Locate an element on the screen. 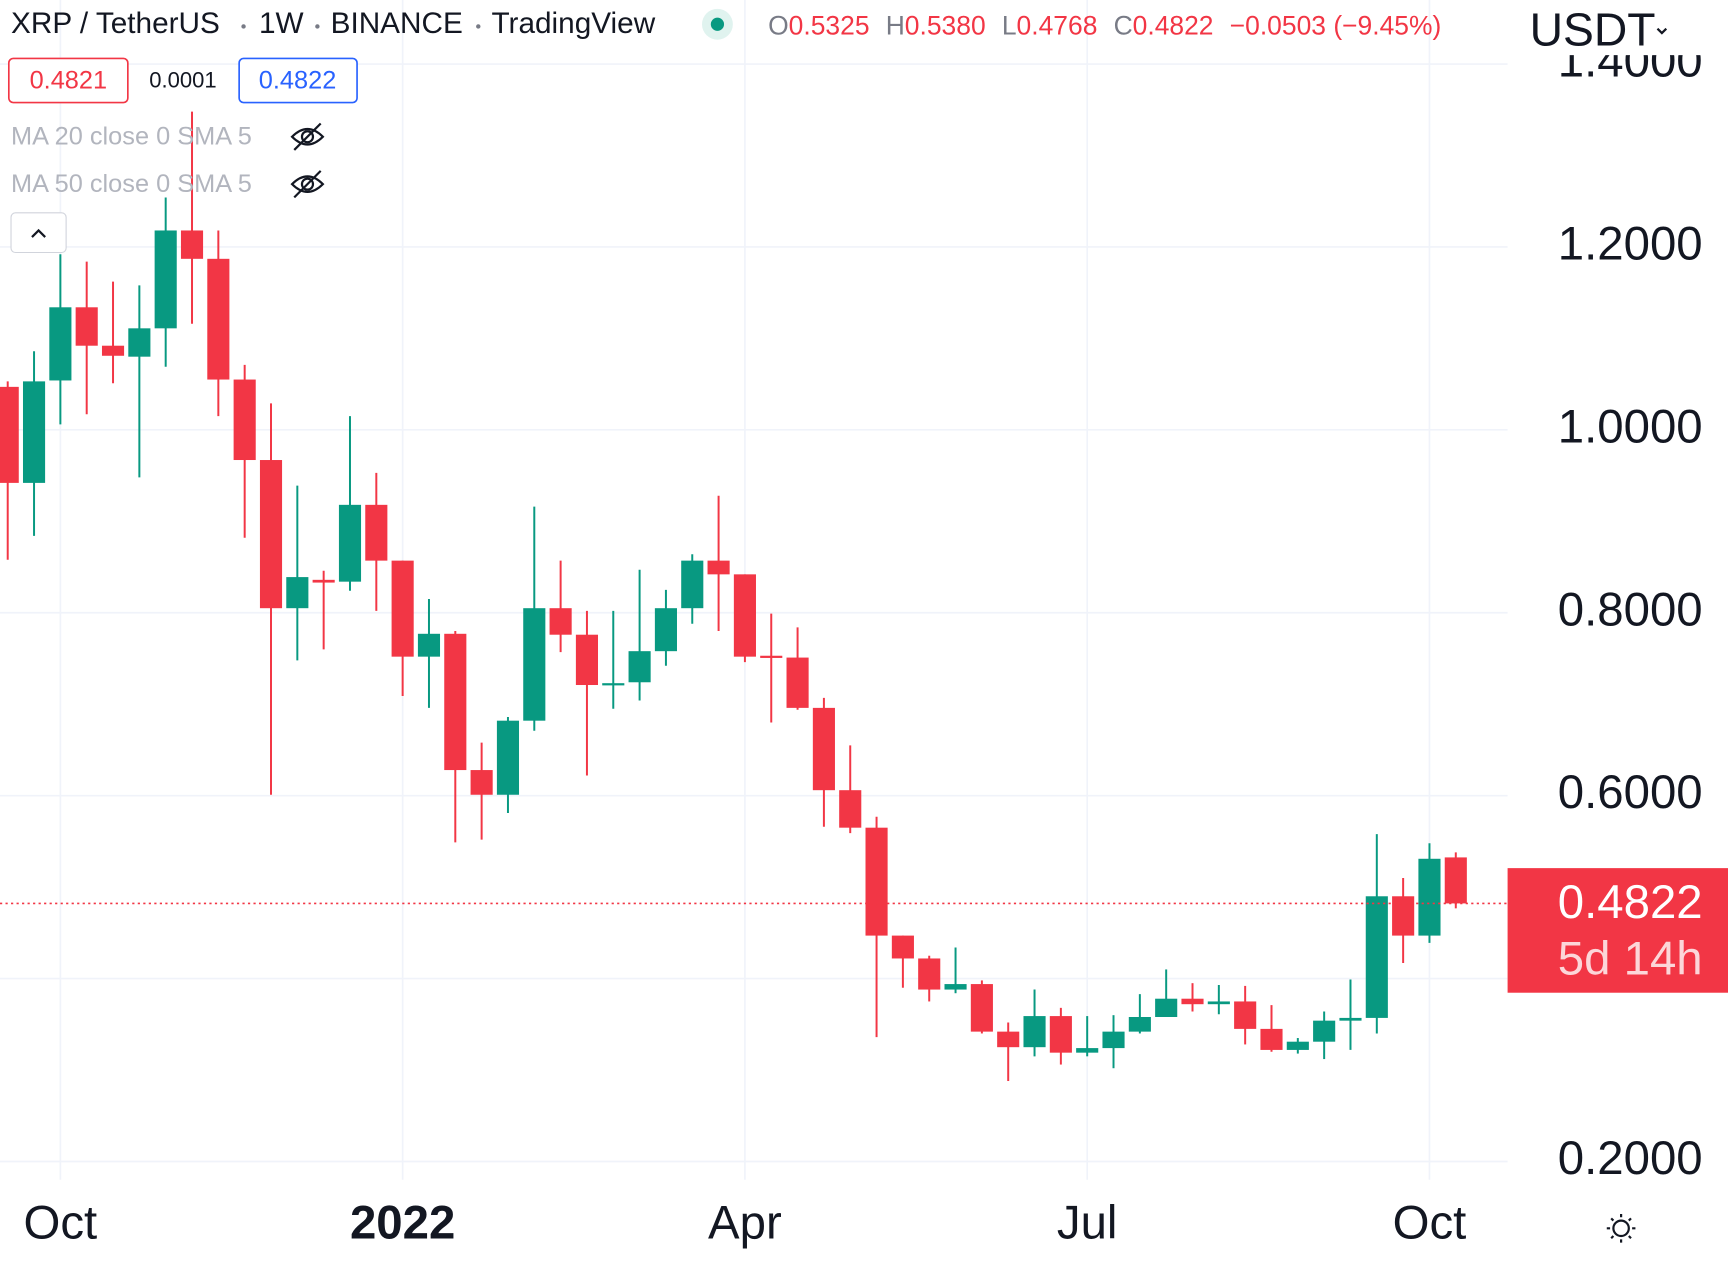 The width and height of the screenshot is (1728, 1268). y-tick-label: 1.2000 is located at coordinates (1630, 243).